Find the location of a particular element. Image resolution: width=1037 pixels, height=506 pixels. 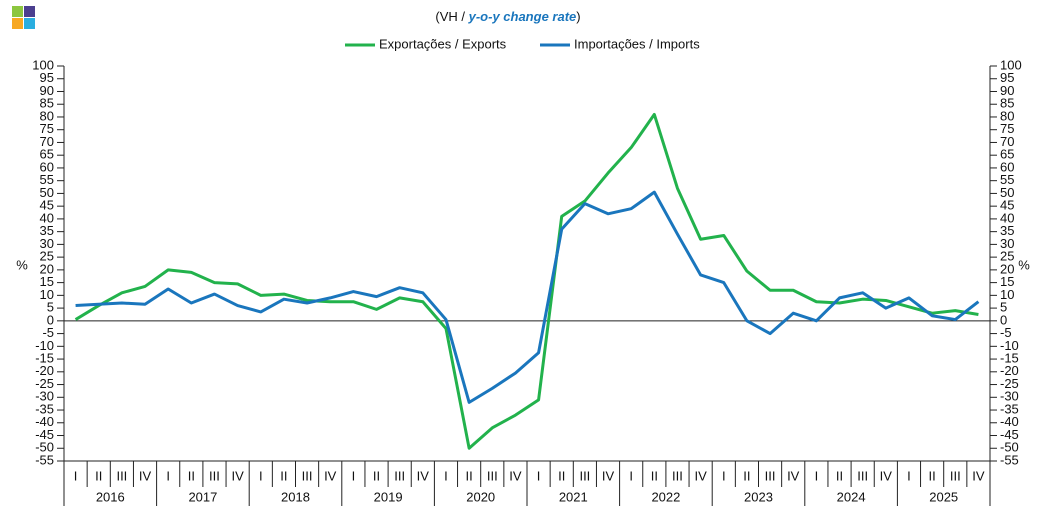

year-label: 2021 is located at coordinates (573, 496).